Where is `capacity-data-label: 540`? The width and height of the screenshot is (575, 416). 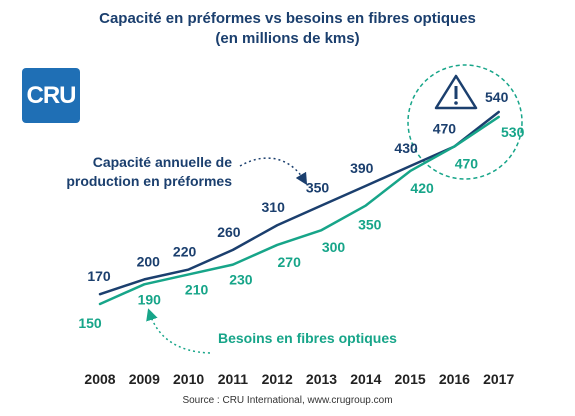
capacity-data-label: 540 is located at coordinates (497, 97).